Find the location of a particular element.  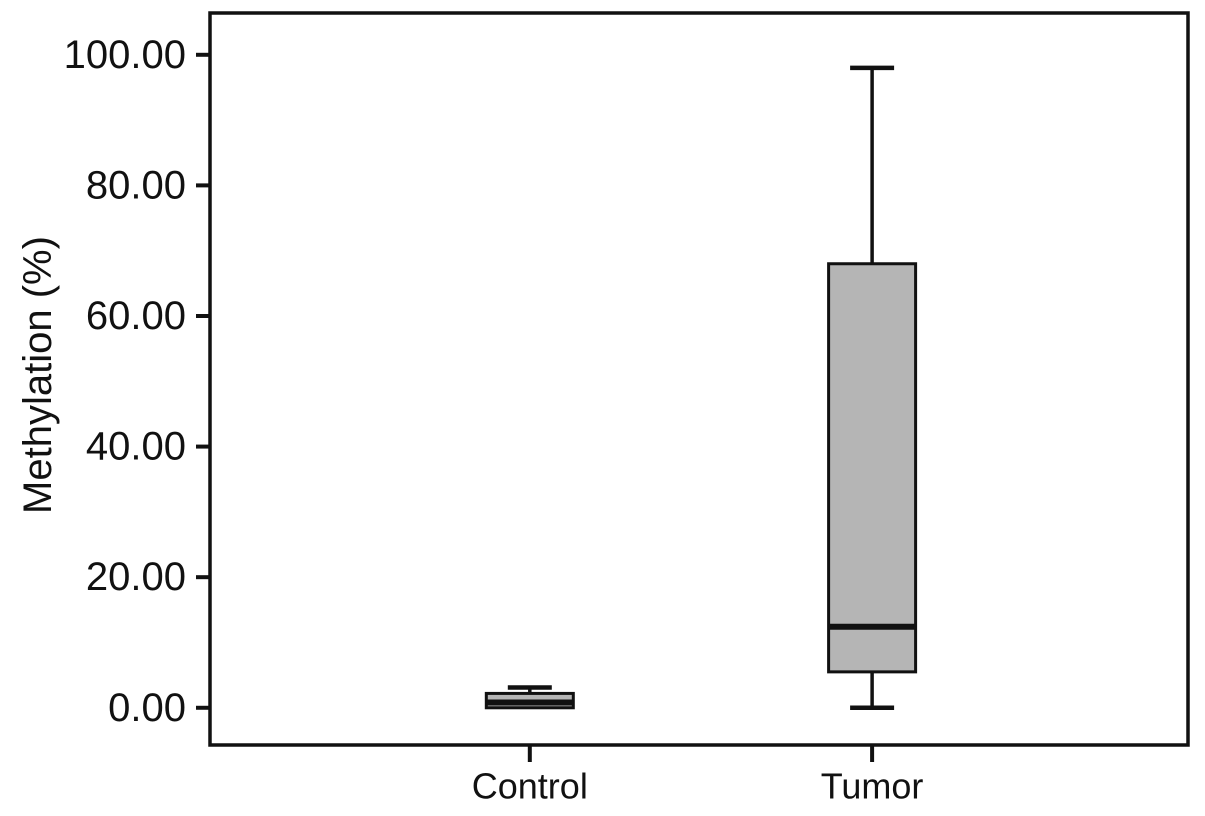

y-tick-label: 60.00 is located at coordinates (136, 316).